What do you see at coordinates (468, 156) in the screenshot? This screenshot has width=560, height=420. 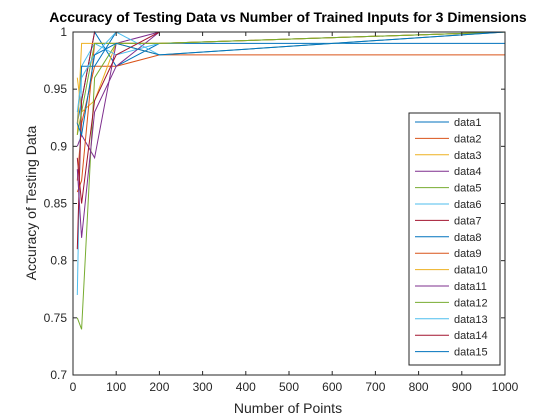 I see `legend-label: data3` at bounding box center [468, 156].